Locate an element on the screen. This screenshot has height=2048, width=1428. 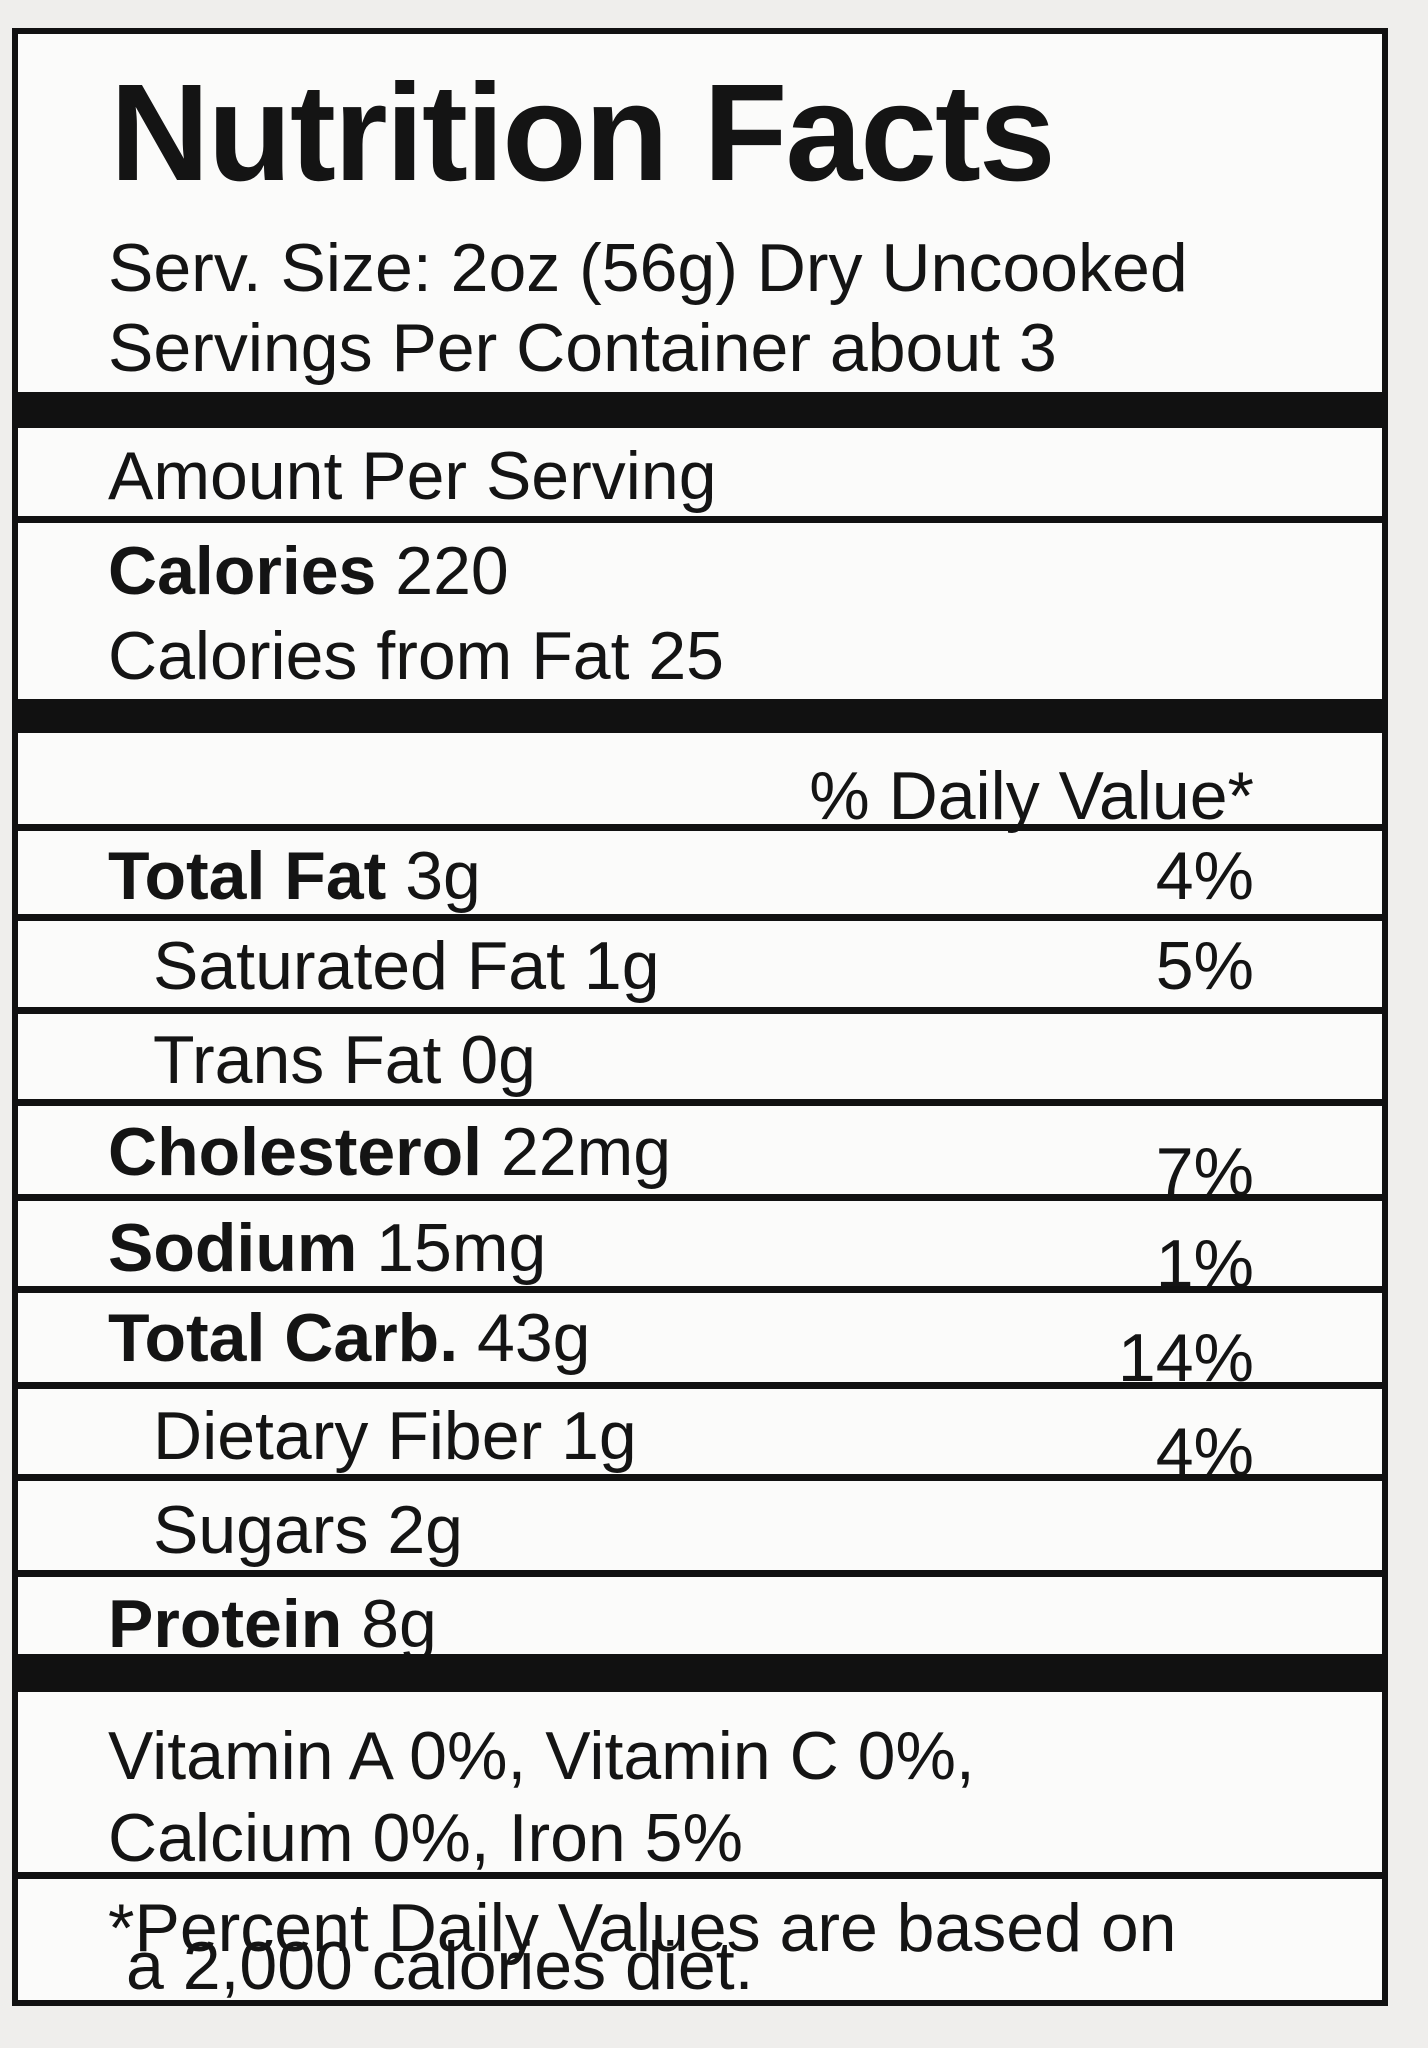
nutrient-row-cholesterol: Cholesterol 22mg is located at coordinates (389, 1152).